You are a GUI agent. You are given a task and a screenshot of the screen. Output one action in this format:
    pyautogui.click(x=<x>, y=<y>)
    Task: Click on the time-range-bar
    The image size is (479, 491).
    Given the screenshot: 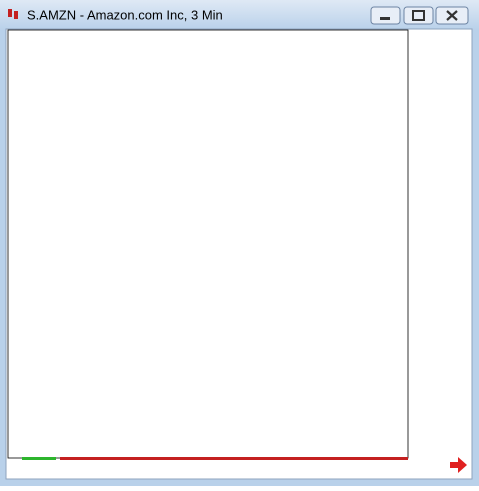 What is the action you would take?
    pyautogui.click(x=234, y=458)
    